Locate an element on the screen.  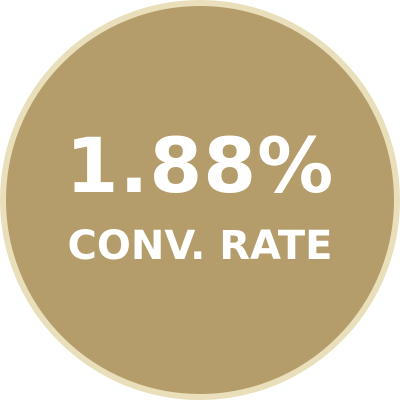
stat-label: CONV. RATE is located at coordinates (199, 246).